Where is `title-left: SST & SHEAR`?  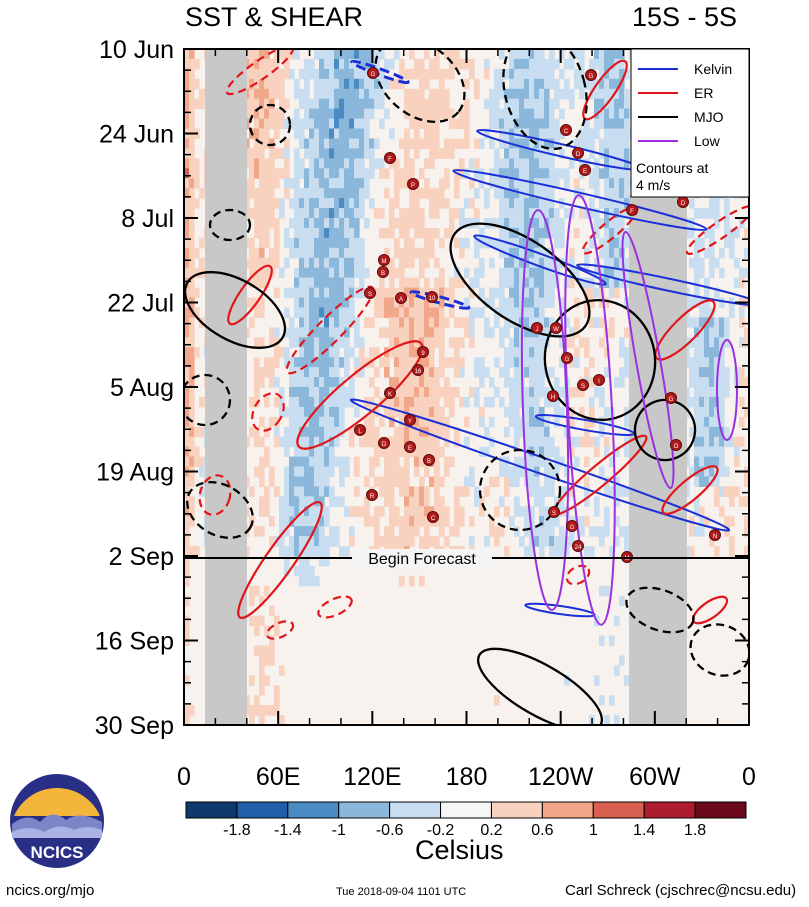
title-left: SST & SHEAR is located at coordinates (274, 17).